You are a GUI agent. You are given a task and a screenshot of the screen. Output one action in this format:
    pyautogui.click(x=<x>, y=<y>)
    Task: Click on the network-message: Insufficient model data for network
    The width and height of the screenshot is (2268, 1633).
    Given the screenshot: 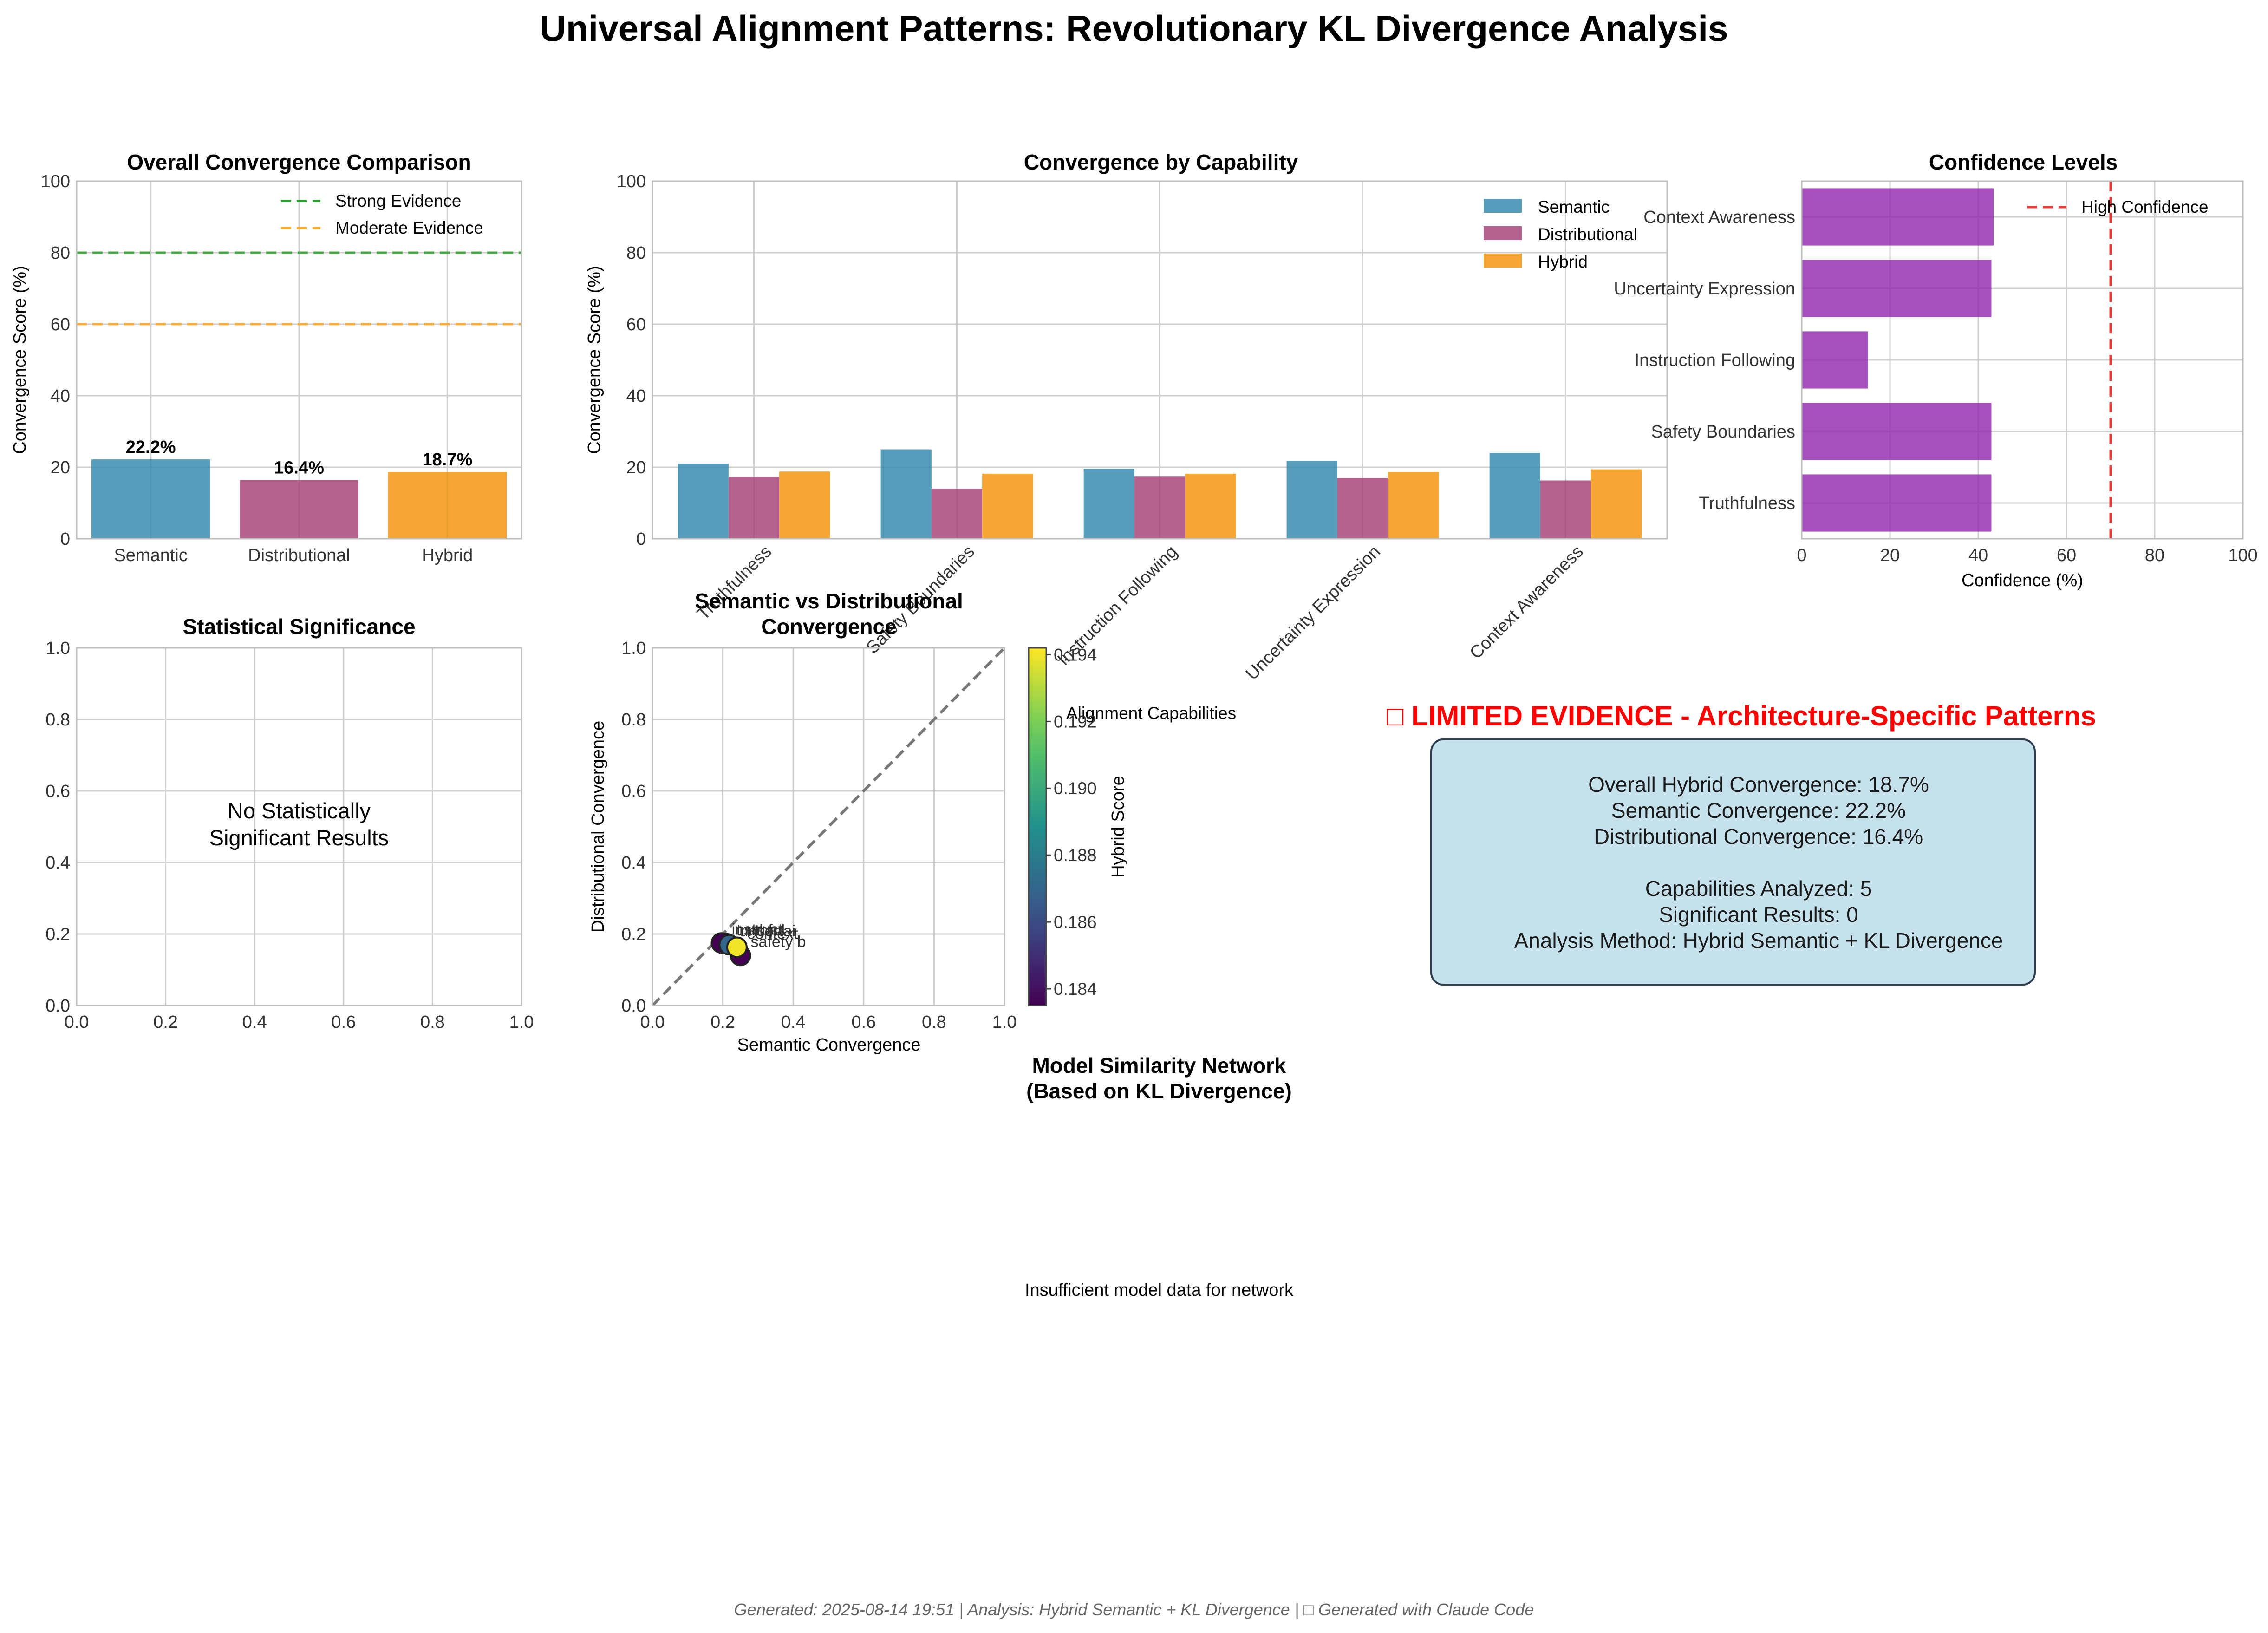 What is the action you would take?
    pyautogui.click(x=1159, y=1290)
    